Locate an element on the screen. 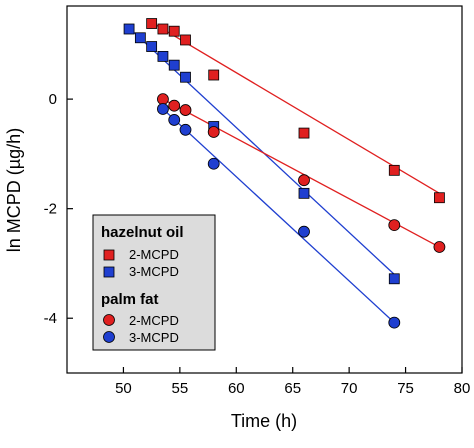 This screenshot has width=474, height=448. x-tick-label: 75 is located at coordinates (405, 388).